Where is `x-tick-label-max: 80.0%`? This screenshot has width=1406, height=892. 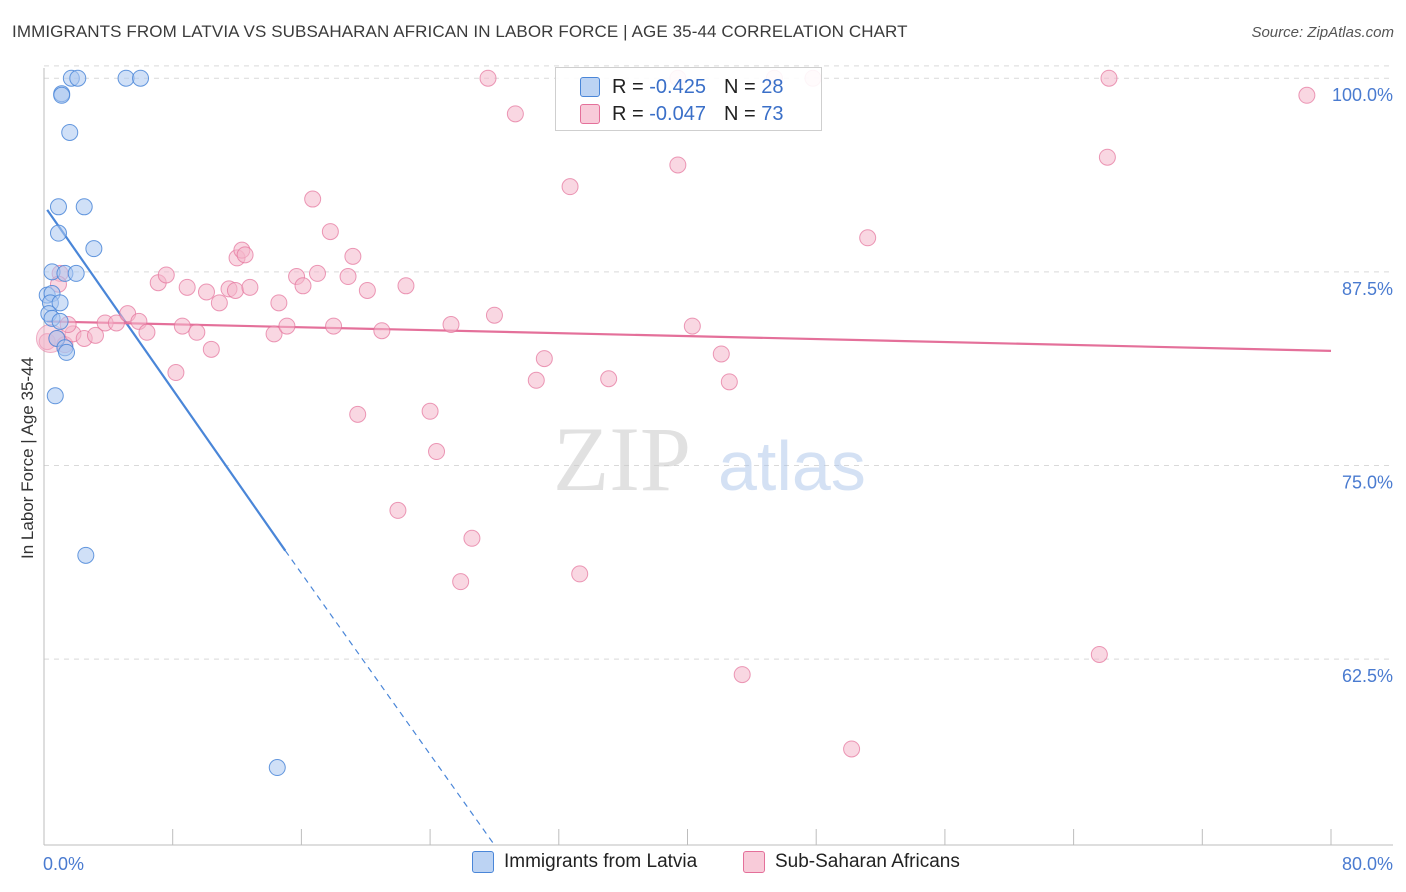 x-tick-label-max: 80.0% is located at coordinates (1367, 864).